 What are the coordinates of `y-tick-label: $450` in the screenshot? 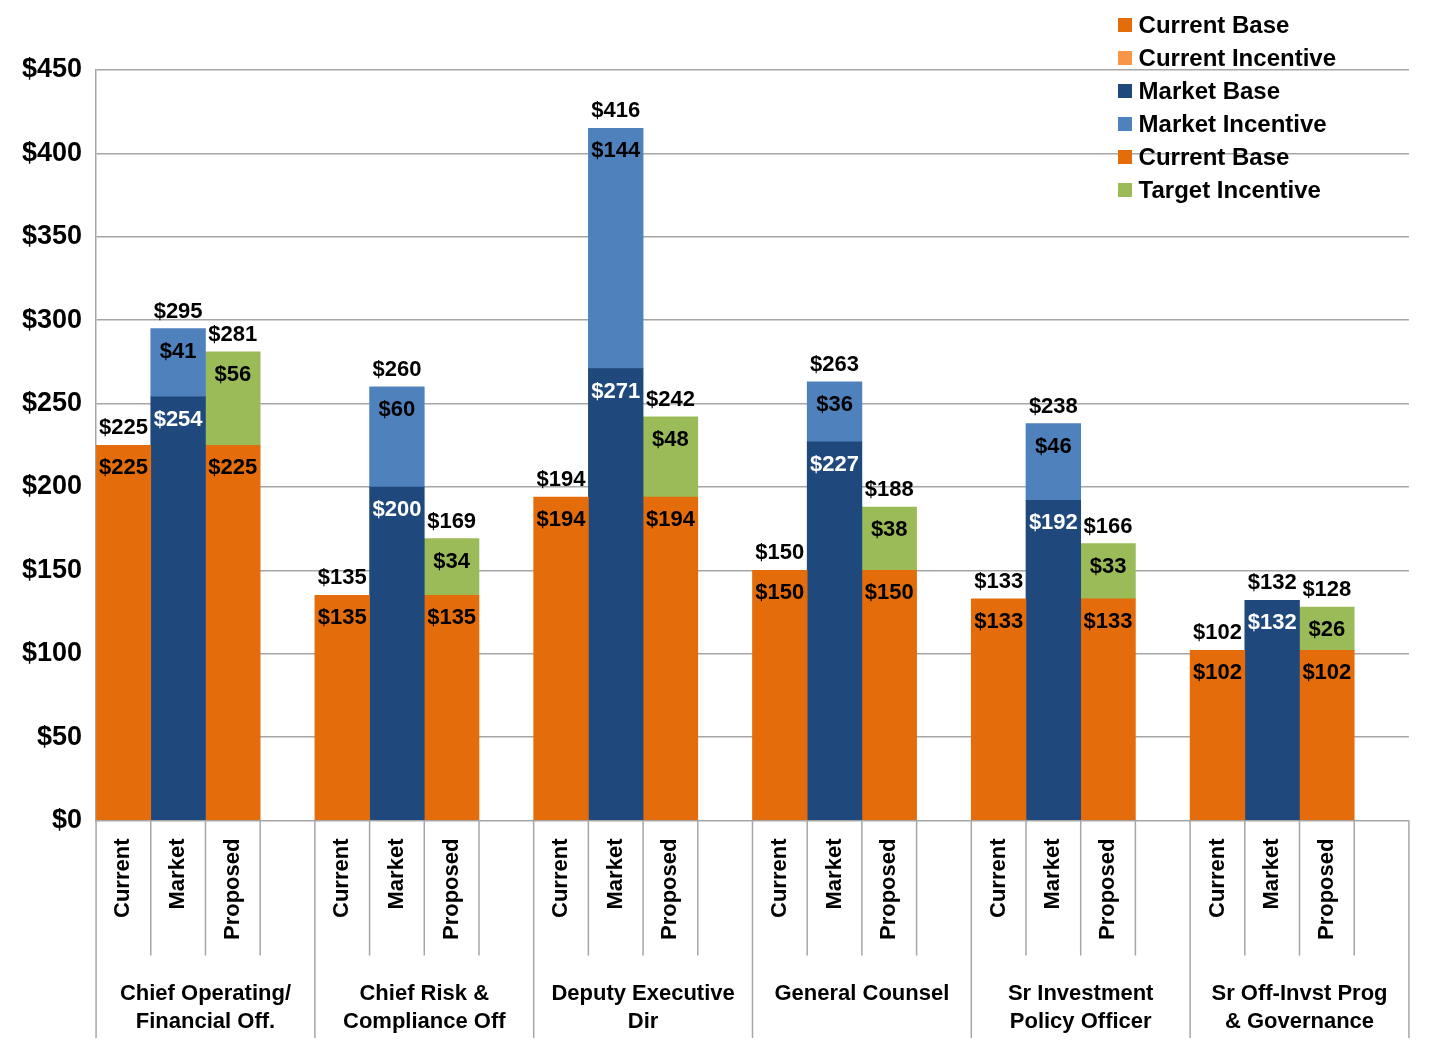 It's located at (52, 68).